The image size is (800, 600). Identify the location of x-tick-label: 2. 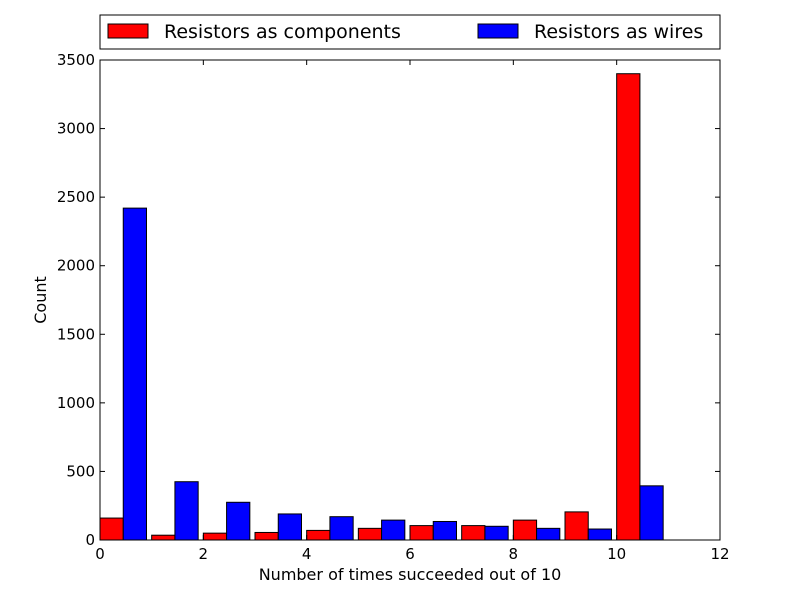
(204, 554).